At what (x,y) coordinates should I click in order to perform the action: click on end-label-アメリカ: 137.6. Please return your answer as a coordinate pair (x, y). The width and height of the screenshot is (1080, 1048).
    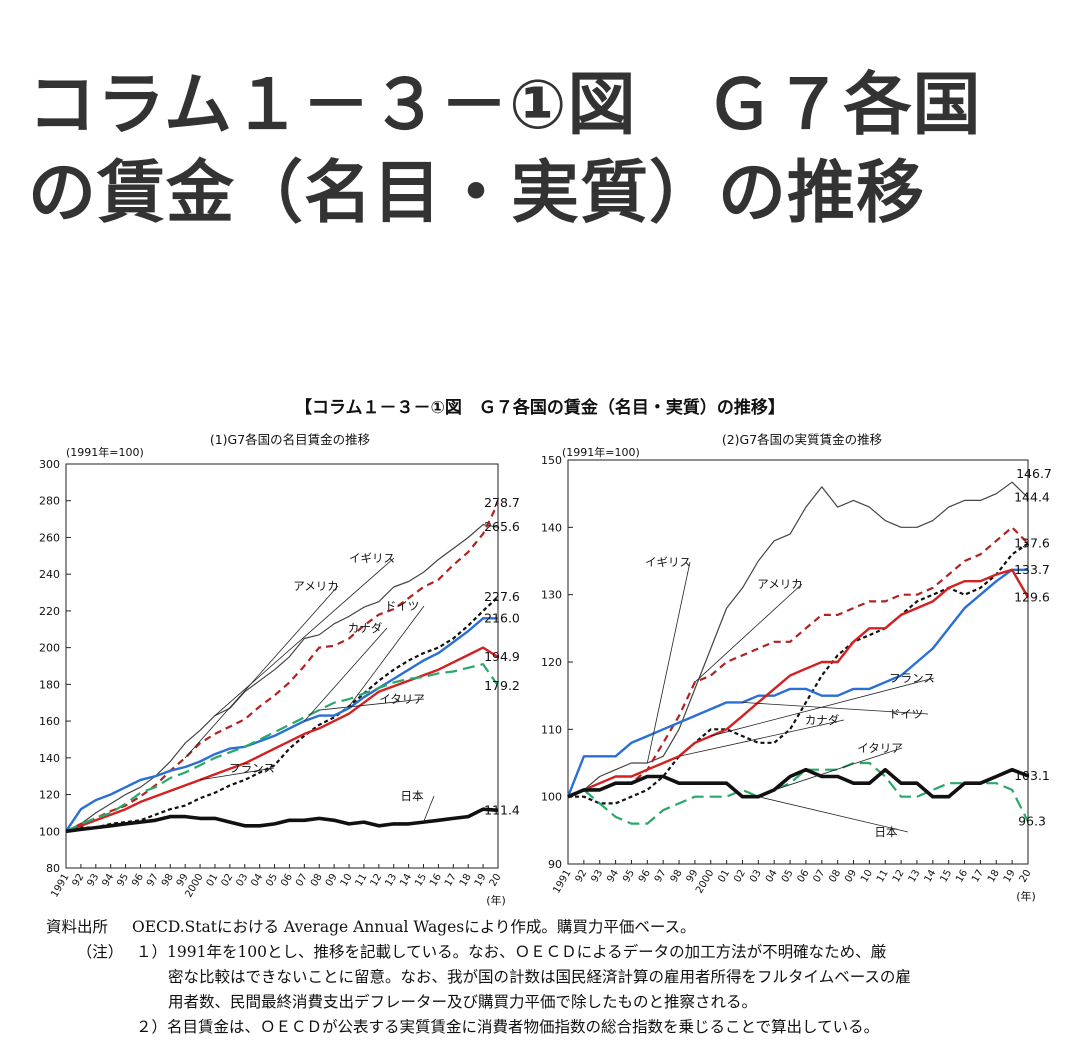
    Looking at the image, I should click on (1032, 542).